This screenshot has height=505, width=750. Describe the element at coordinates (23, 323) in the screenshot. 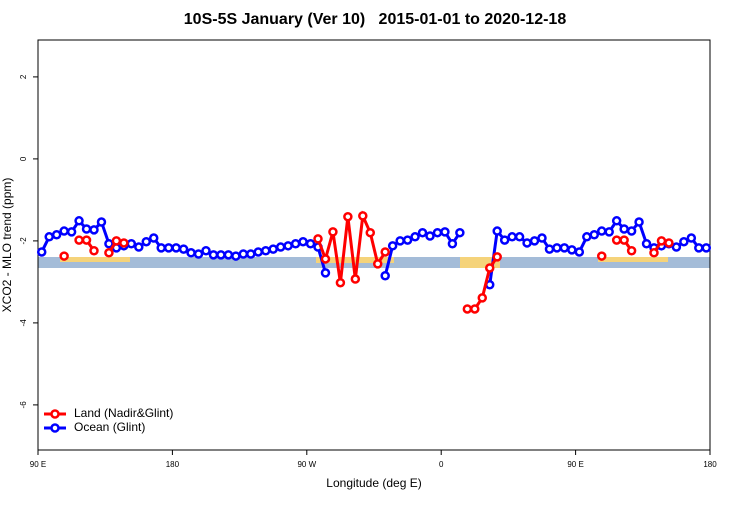

I see `y-tick-label: -4` at that location.